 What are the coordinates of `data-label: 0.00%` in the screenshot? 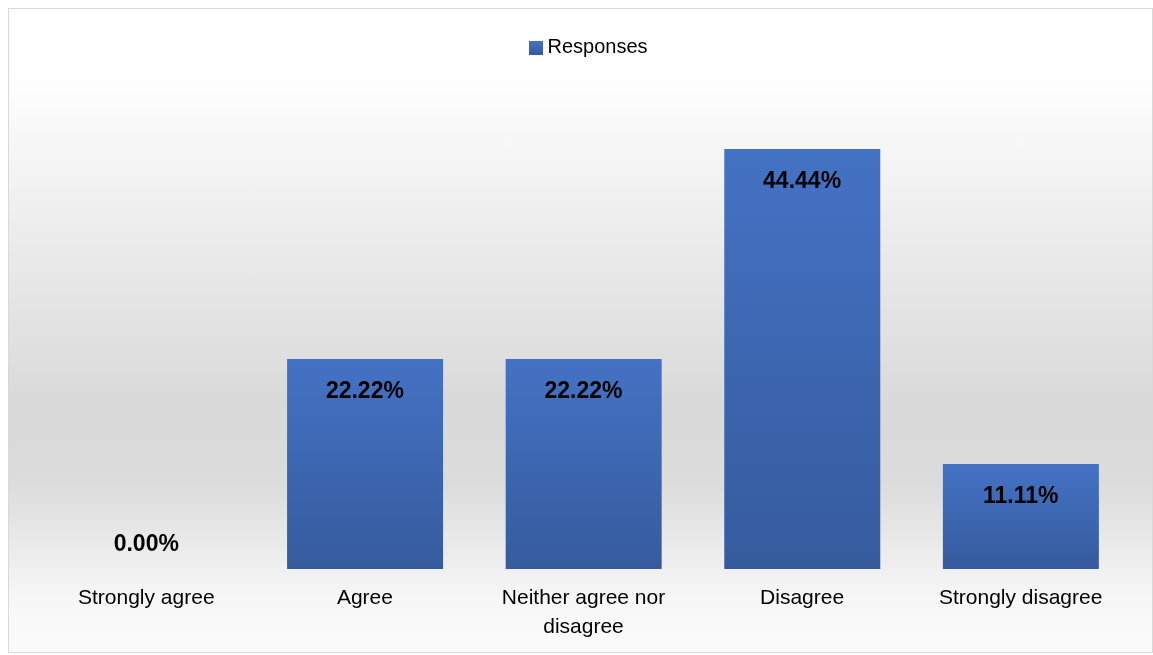 It's located at (146, 543).